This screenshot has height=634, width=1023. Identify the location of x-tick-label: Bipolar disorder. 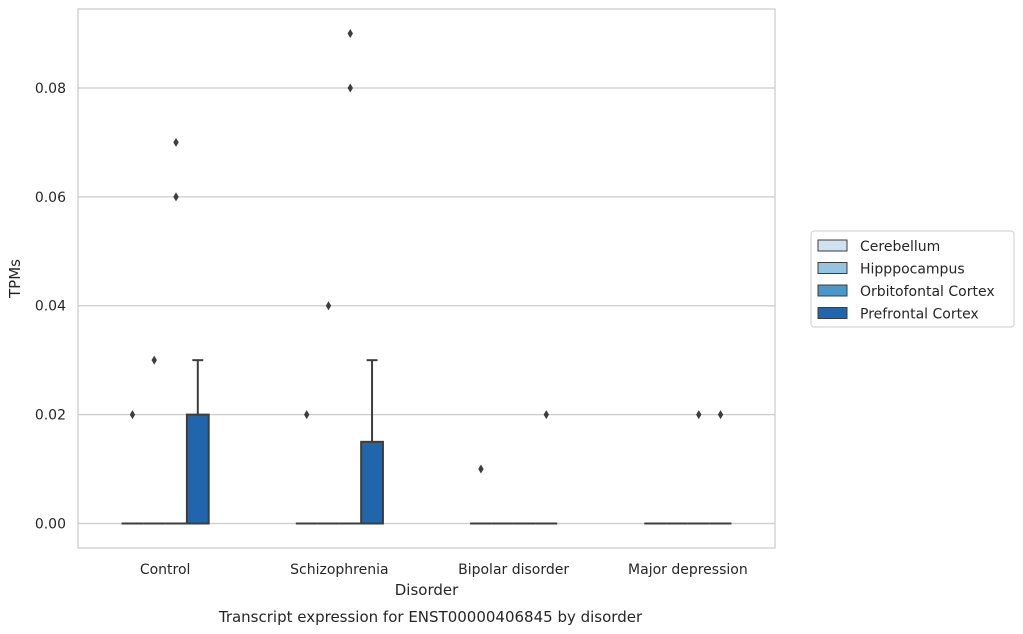
(513, 570).